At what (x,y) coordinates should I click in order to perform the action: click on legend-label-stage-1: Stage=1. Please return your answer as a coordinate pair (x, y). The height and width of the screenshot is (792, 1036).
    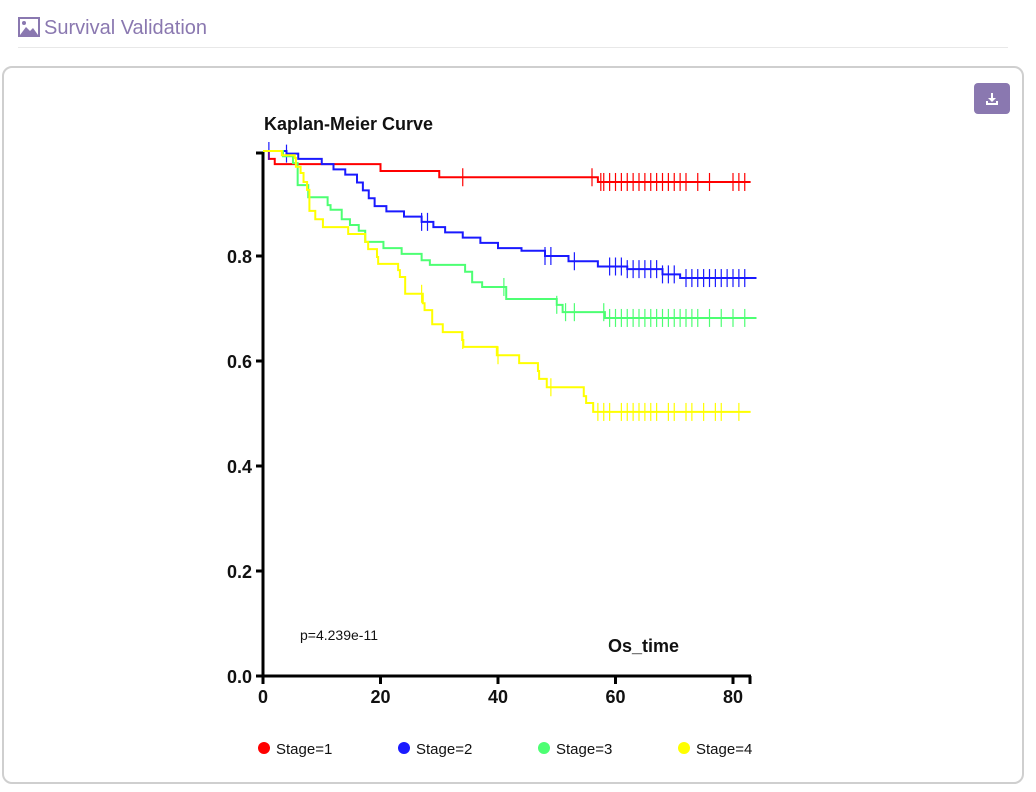
    Looking at the image, I should click on (304, 749).